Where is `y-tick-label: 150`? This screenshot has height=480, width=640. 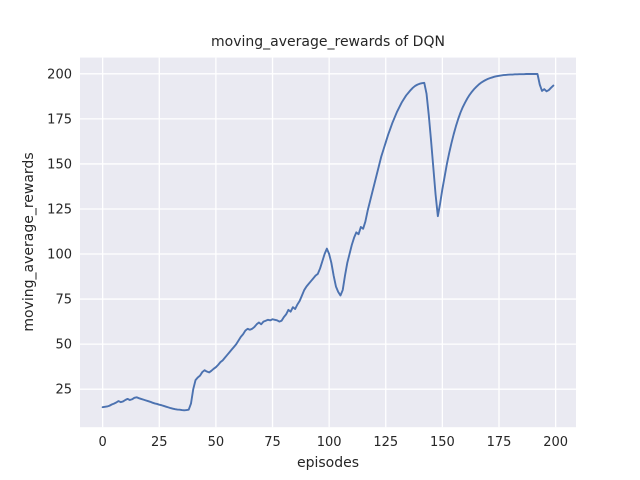 y-tick-label: 150 is located at coordinates (59, 164).